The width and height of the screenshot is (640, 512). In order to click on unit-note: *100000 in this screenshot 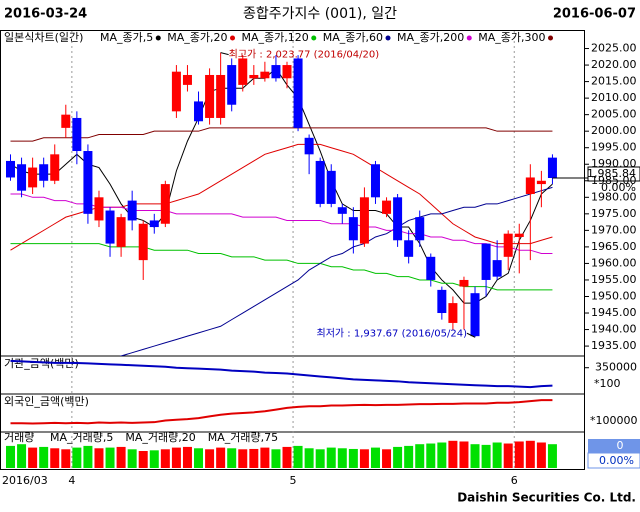, I will do `click(614, 420)`.